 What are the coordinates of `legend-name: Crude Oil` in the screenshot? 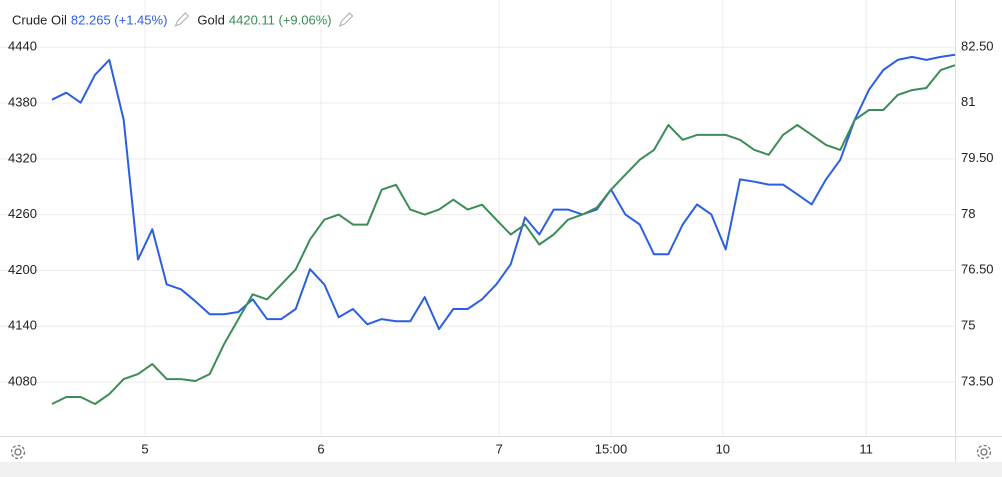 It's located at (39, 19).